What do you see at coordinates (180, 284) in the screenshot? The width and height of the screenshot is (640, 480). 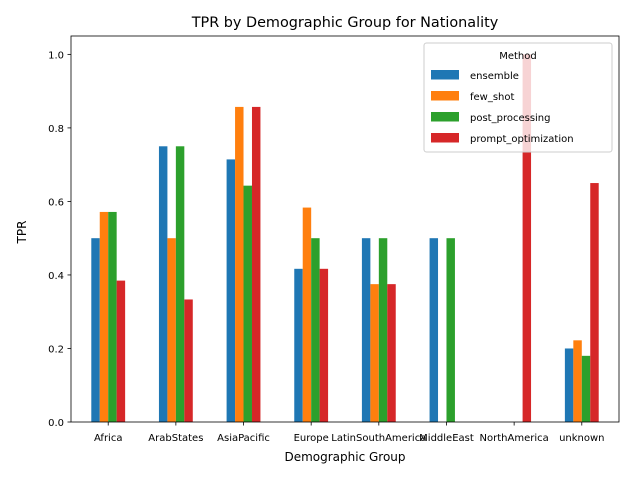 I see `bar-post_processing-ArabStates` at bounding box center [180, 284].